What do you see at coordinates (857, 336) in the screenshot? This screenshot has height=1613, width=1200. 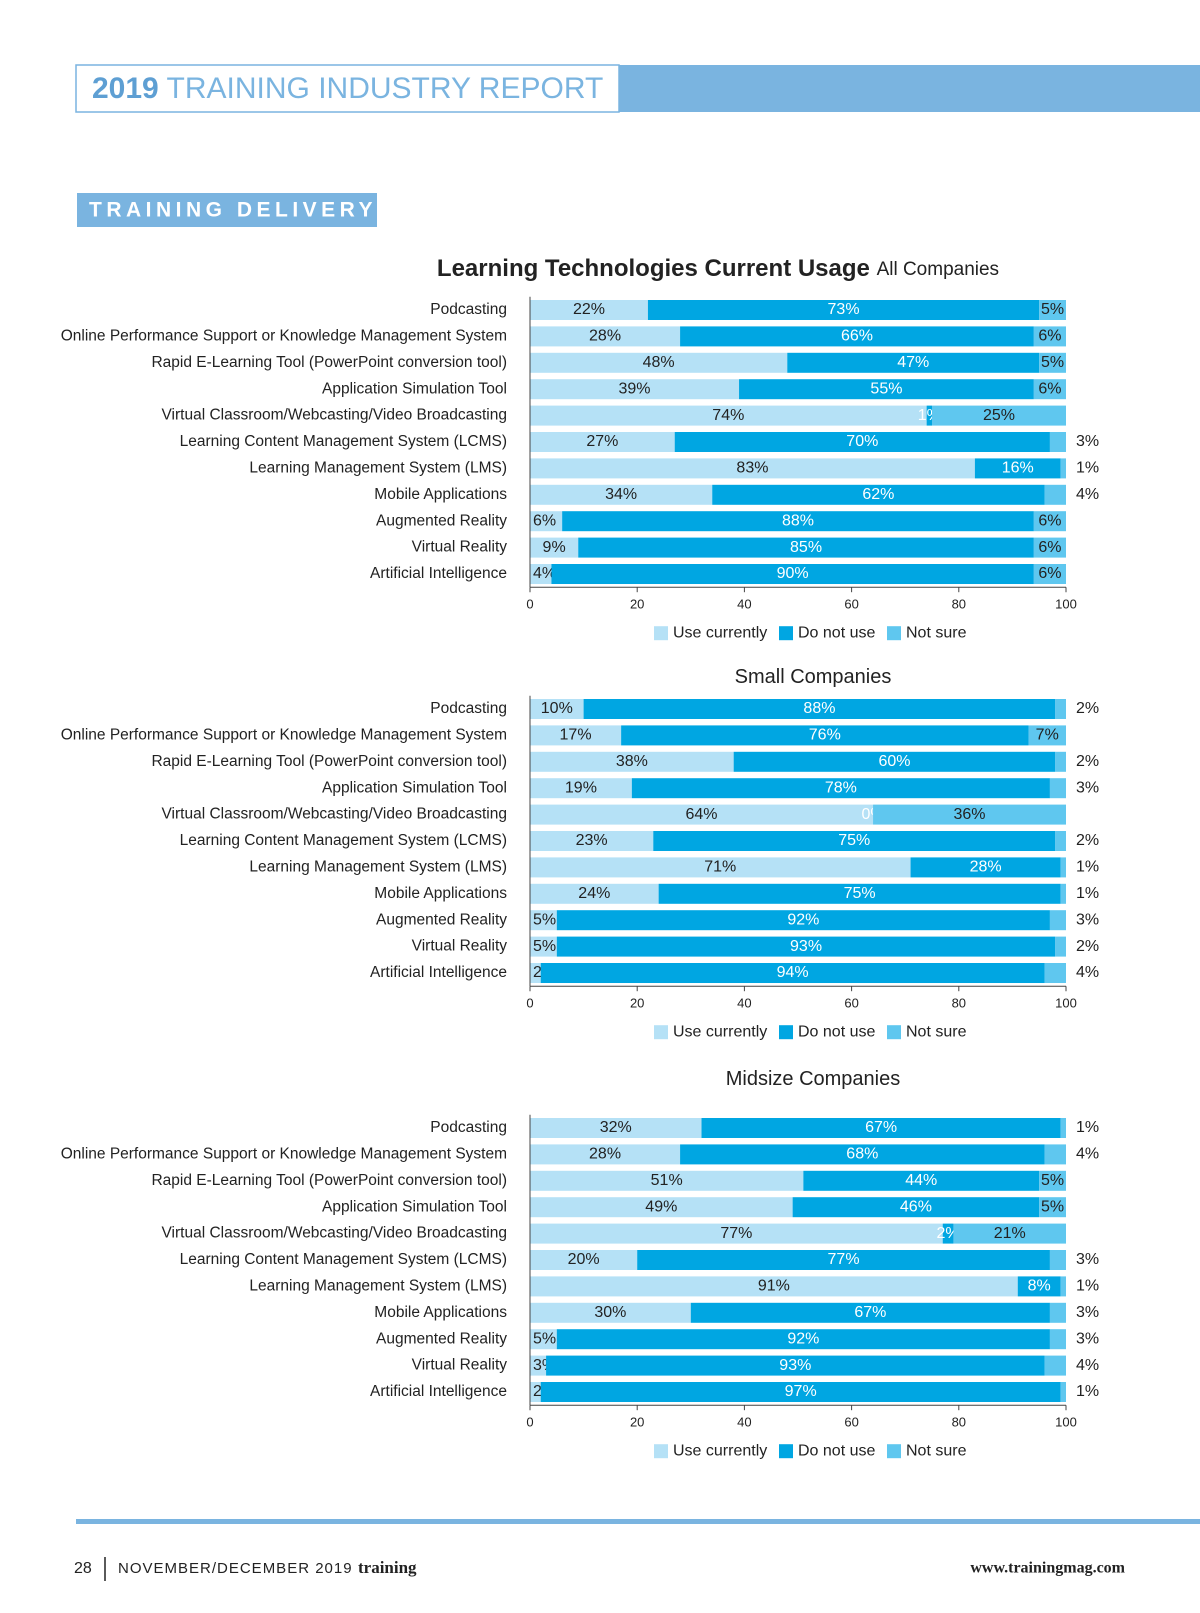 I see `data-label: 66%` at bounding box center [857, 336].